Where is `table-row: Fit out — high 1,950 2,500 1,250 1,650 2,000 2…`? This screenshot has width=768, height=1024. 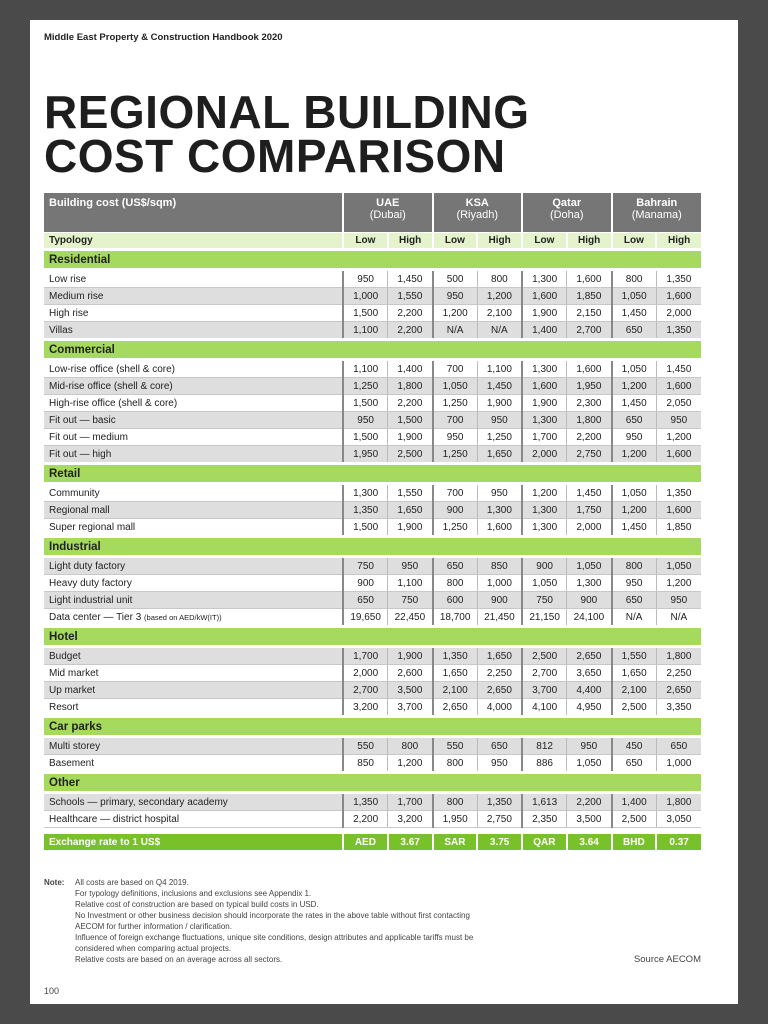
table-row: Fit out — high 1,950 2,500 1,250 1,650 2,000 2… is located at coordinates (372, 454).